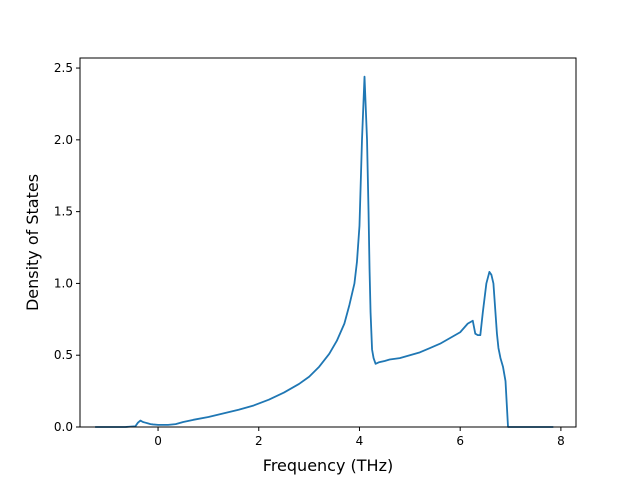  What do you see at coordinates (158, 441) in the screenshot?
I see `x-tick-label: 0` at bounding box center [158, 441].